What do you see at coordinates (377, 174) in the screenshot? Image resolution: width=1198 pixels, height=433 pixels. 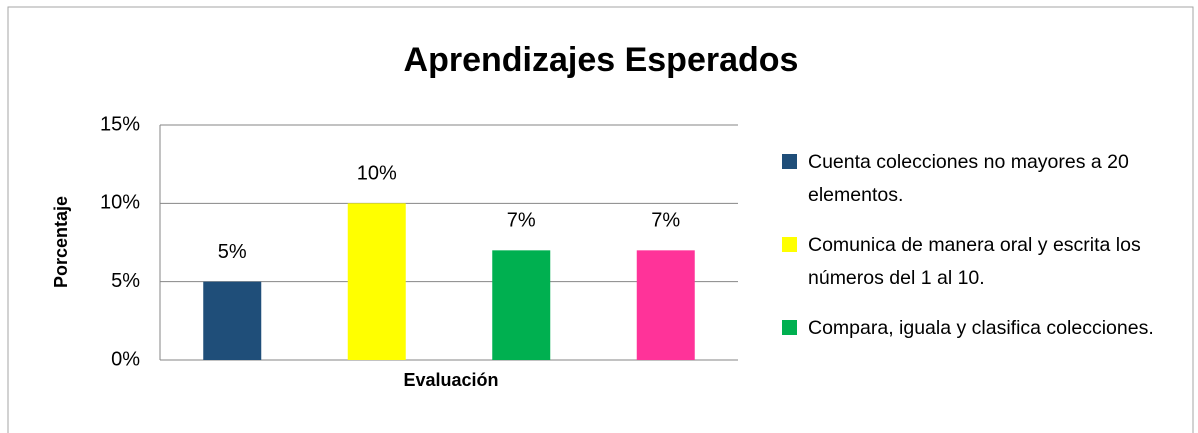 I see `data-label: 10%` at bounding box center [377, 174].